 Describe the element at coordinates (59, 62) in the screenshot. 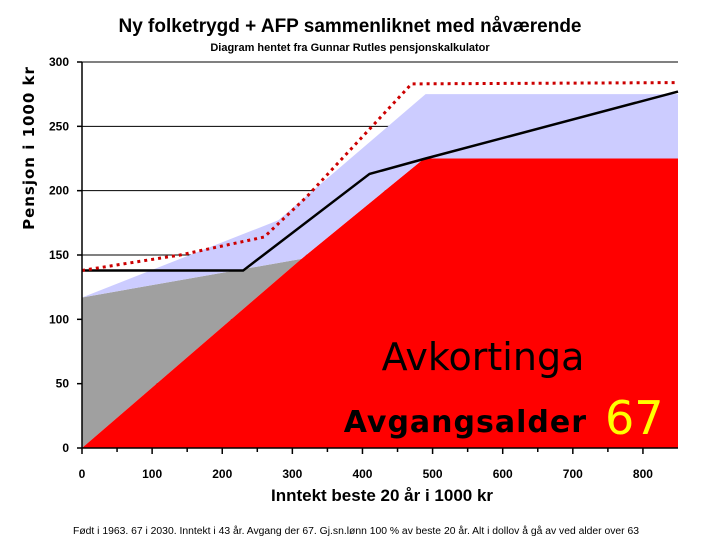

I see `y-tick-label-300: 300` at that location.